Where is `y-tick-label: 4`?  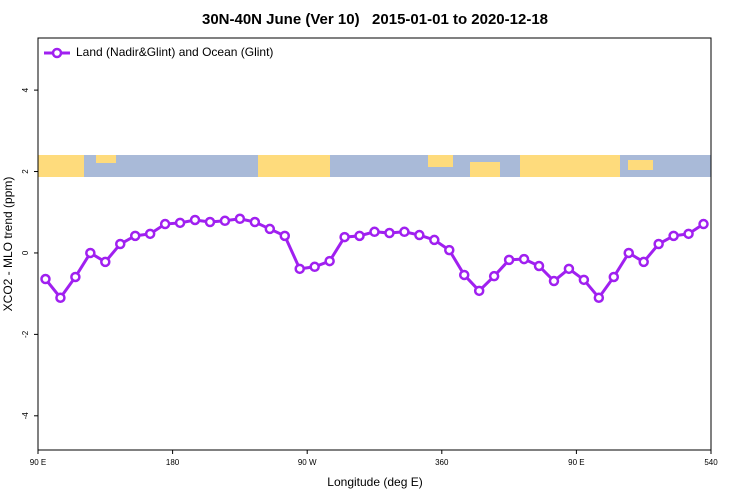
y-tick-label: 4 is located at coordinates (25, 89).